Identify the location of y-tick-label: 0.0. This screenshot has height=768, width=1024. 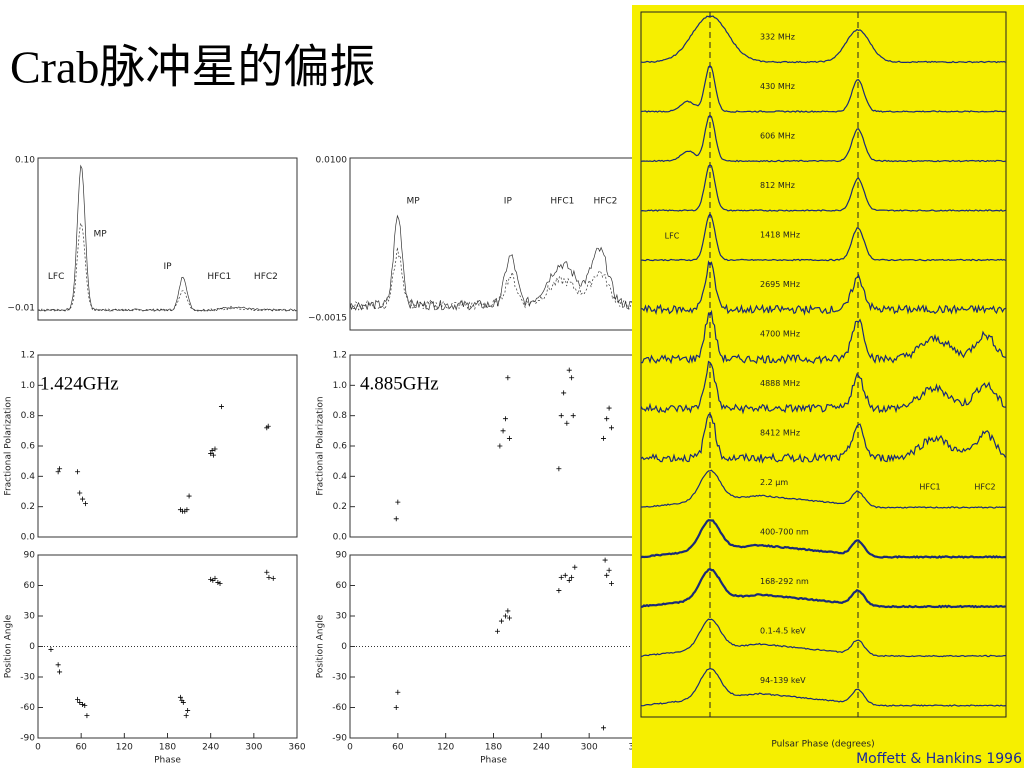
(28, 538).